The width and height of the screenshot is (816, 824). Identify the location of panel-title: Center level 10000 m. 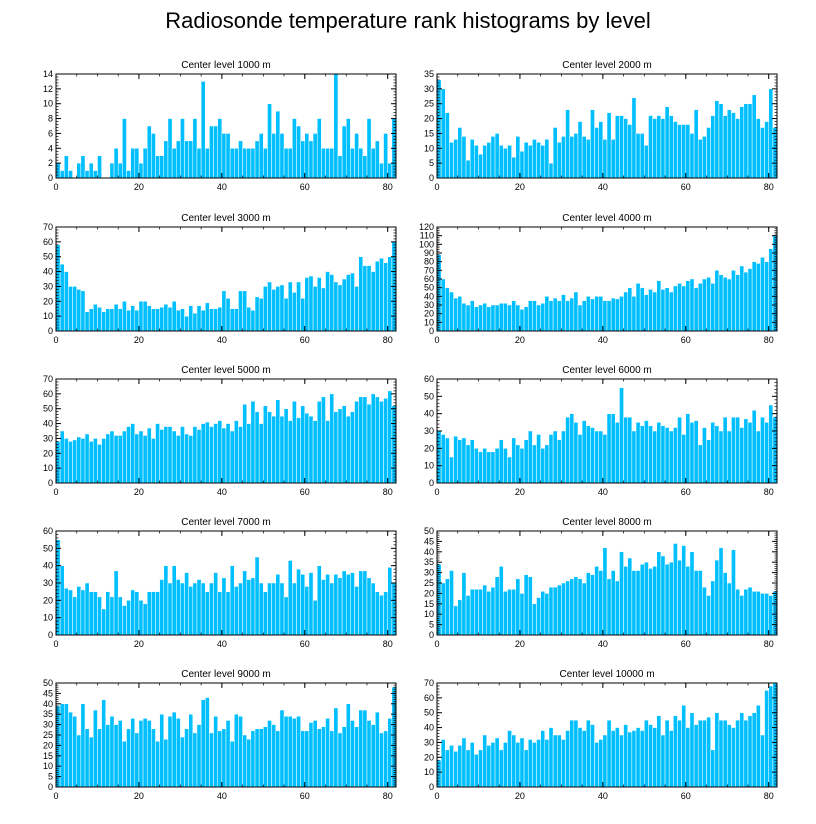
(606, 674).